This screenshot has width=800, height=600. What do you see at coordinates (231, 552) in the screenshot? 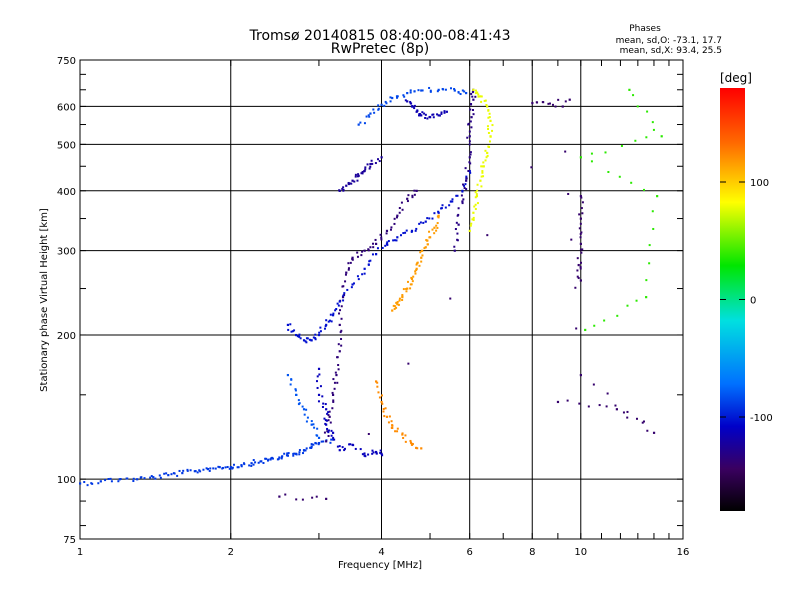
I see `x-tick-label: 2` at bounding box center [231, 552].